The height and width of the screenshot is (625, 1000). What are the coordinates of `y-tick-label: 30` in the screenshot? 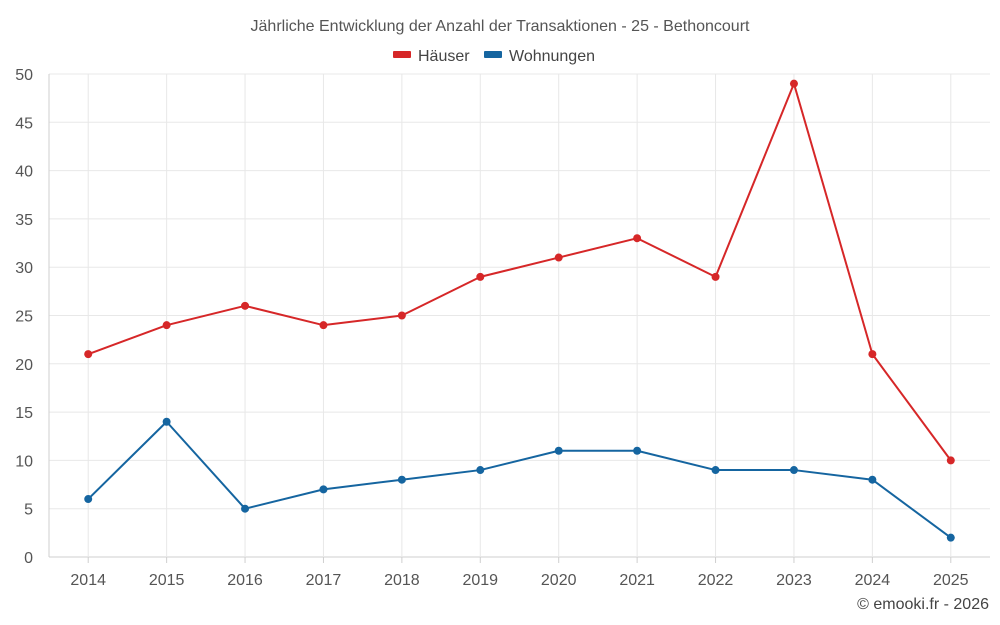 It's located at (24, 268).